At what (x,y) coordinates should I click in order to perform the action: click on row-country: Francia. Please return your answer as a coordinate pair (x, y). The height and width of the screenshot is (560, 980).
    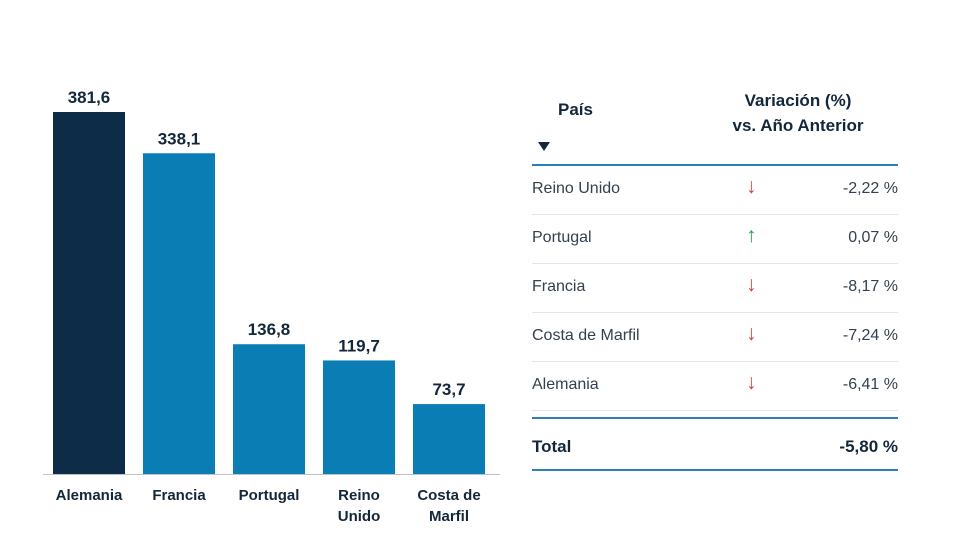
    Looking at the image, I should click on (559, 286).